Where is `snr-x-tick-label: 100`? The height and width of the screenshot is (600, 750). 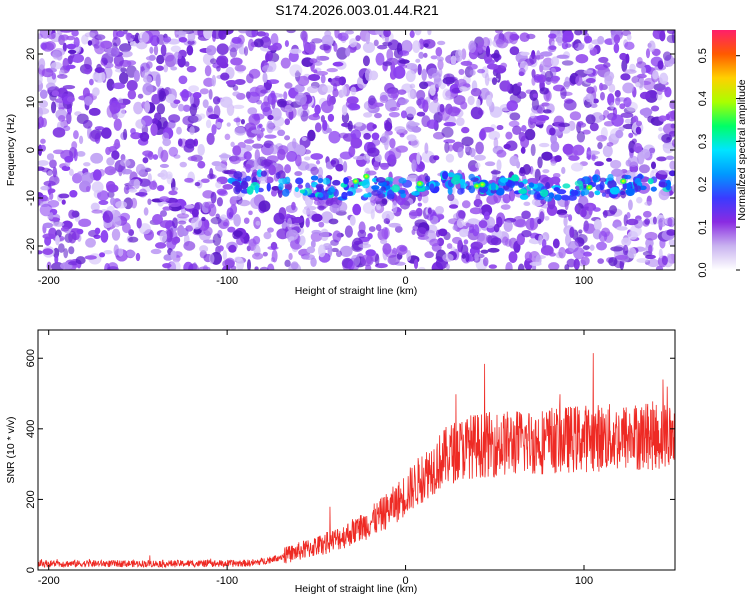
snr-x-tick-label: 100 is located at coordinates (584, 581).